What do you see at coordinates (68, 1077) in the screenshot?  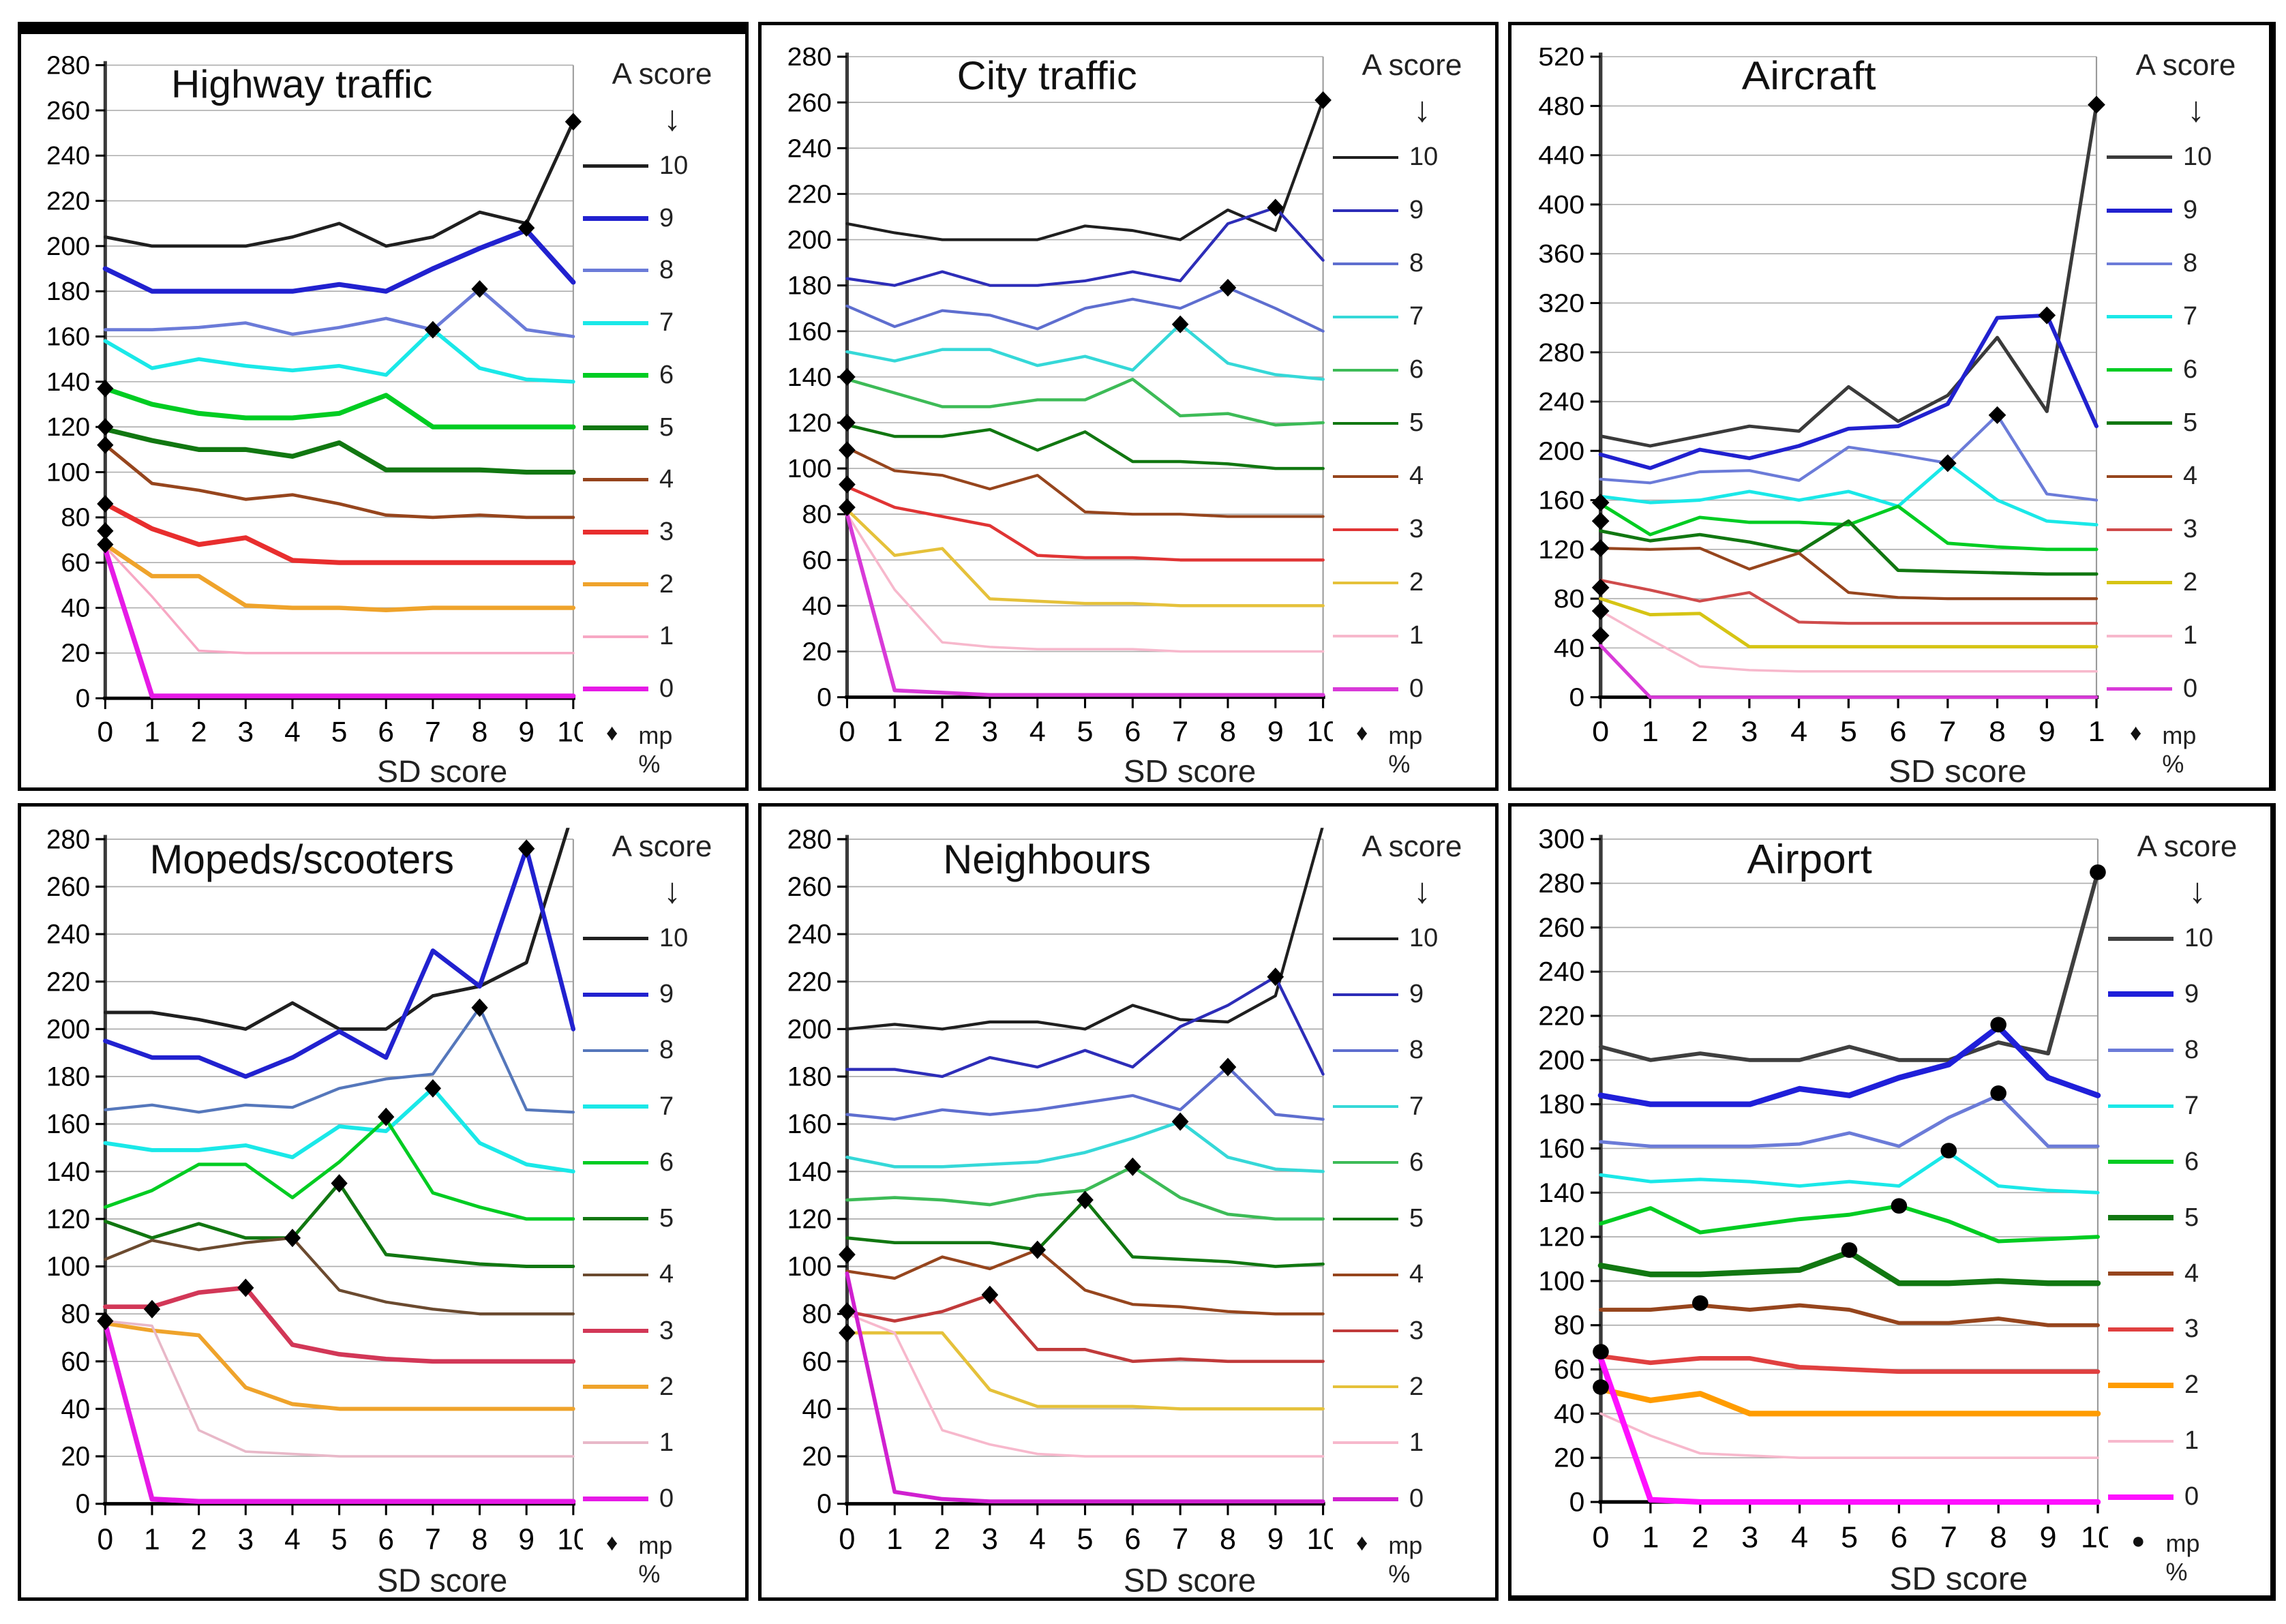 I see `y-tick-label: 180` at bounding box center [68, 1077].